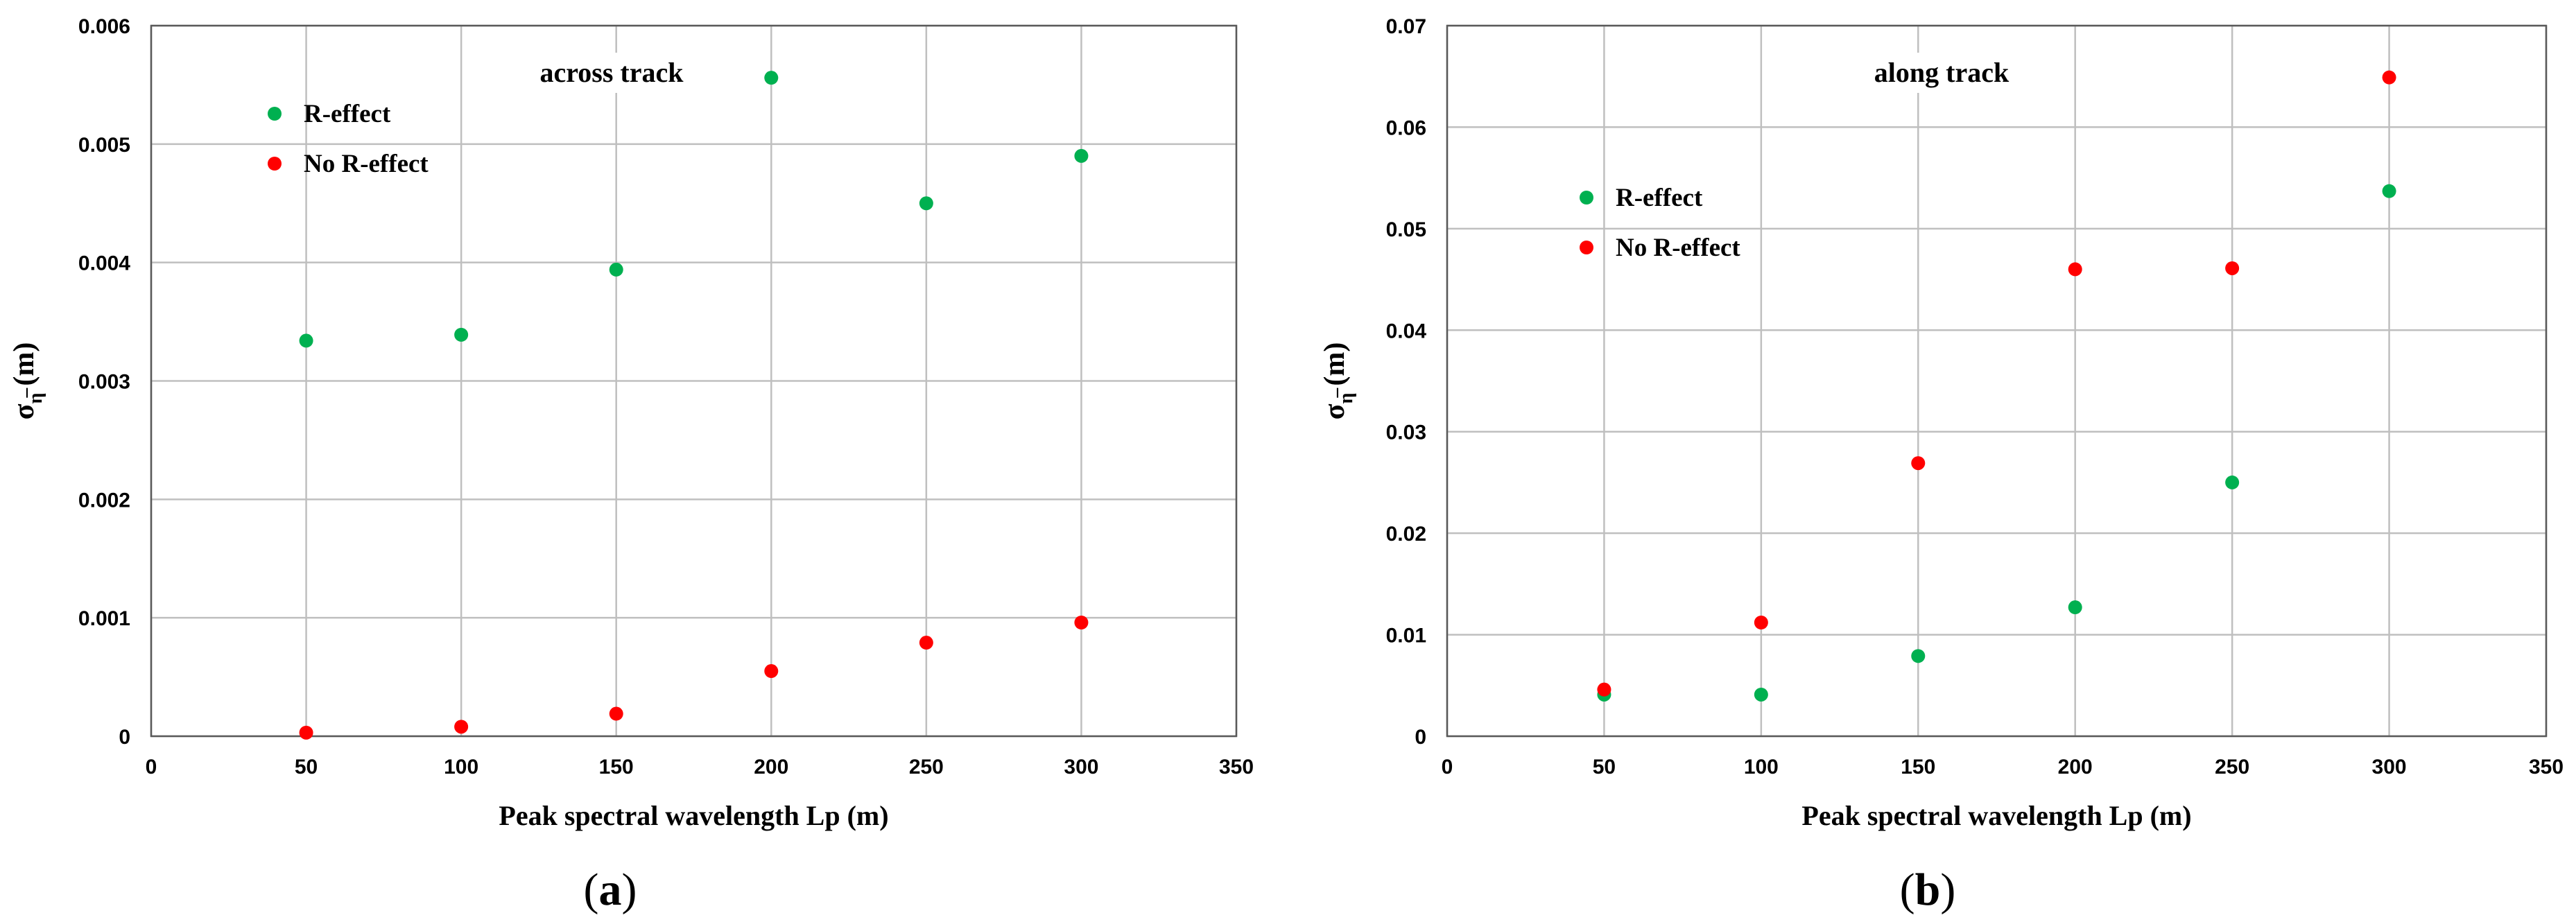 The image size is (2576, 922). I want to click on y-tick-label: 0.07, so click(1406, 26).